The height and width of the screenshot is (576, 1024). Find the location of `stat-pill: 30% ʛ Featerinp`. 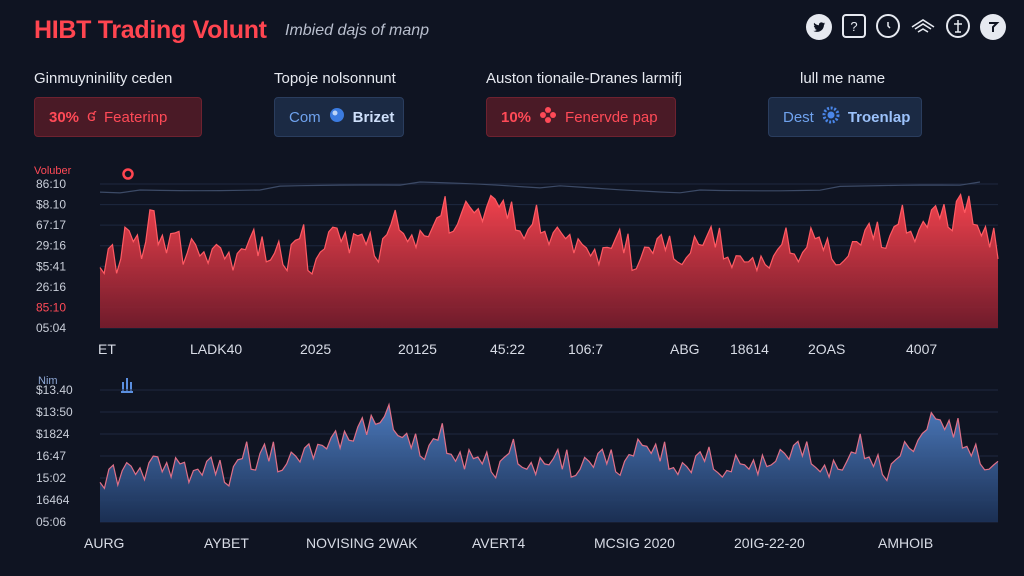

stat-pill: 30% ʛ Featerinp is located at coordinates (118, 117).